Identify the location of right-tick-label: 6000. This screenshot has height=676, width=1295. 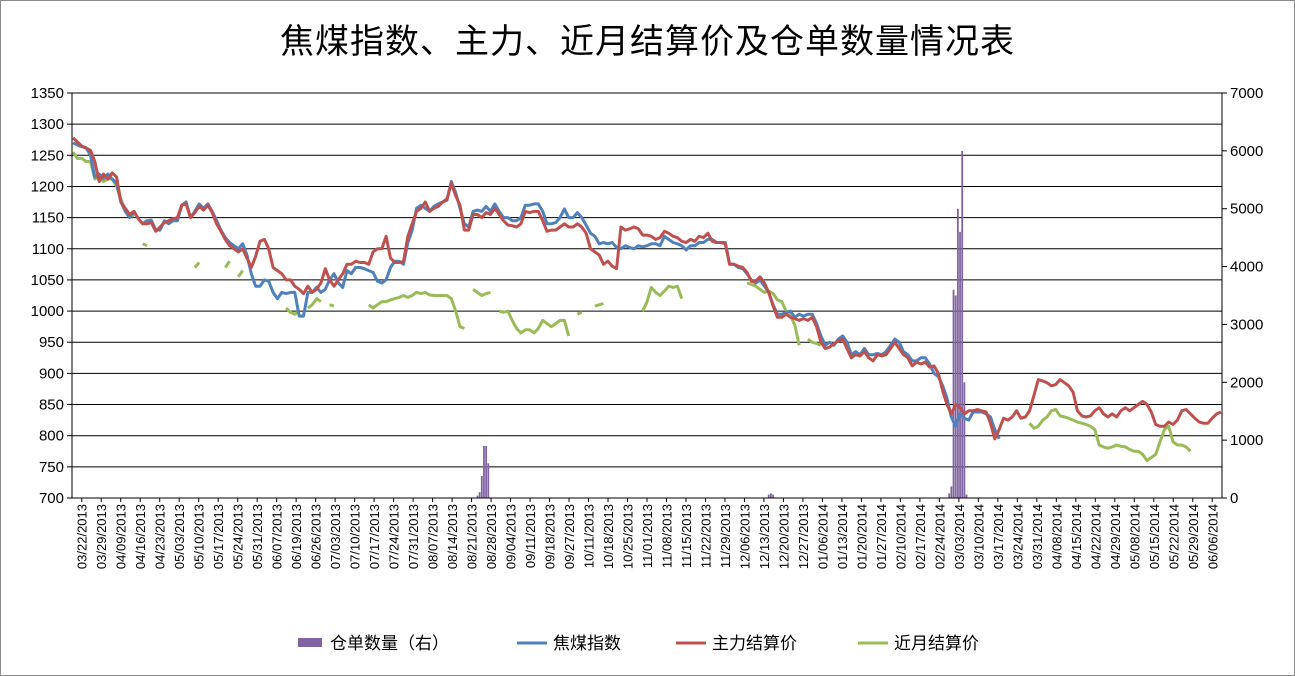
(1246, 151).